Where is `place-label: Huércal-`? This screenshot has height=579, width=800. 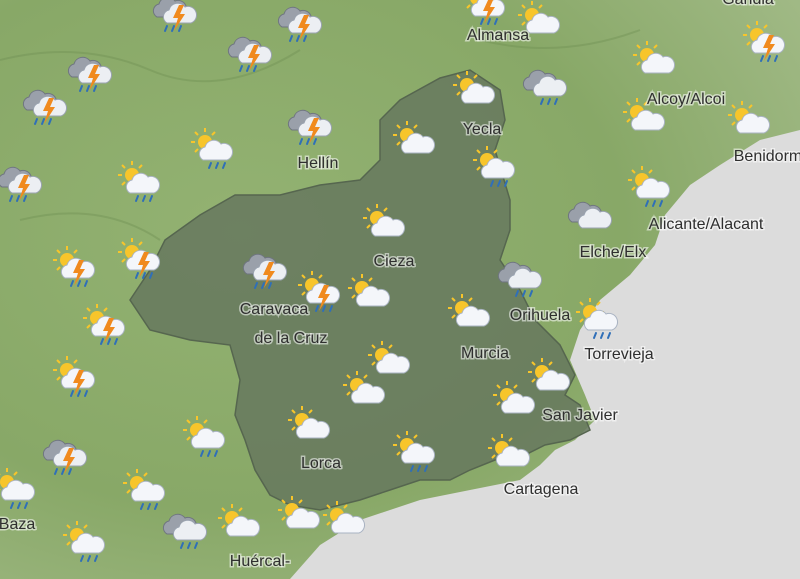 place-label: Huércal- is located at coordinates (260, 561).